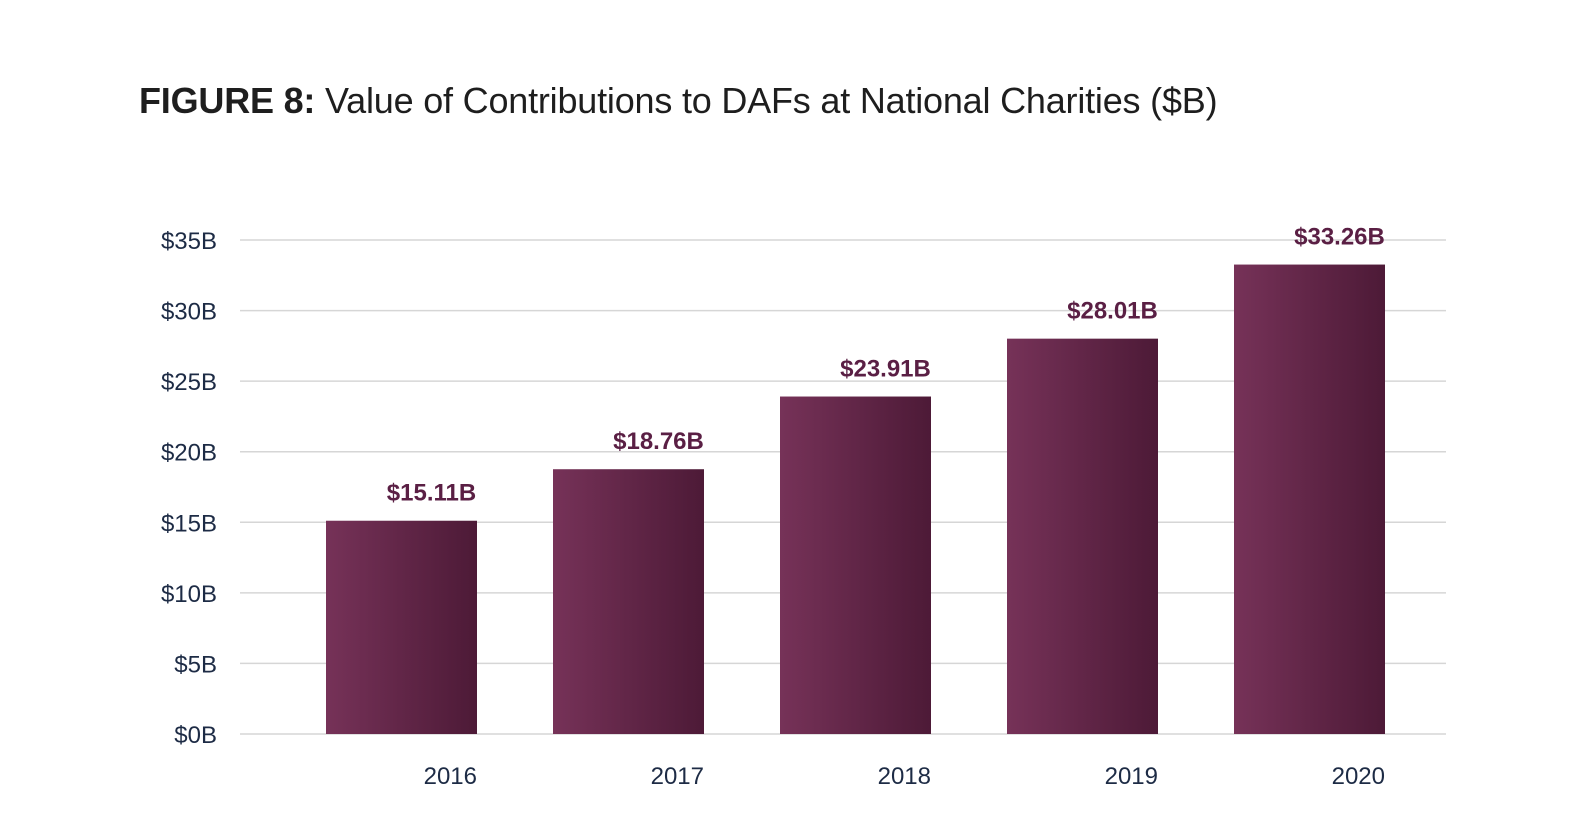 Image resolution: width=1581 pixels, height=837 pixels. Describe the element at coordinates (450, 776) in the screenshot. I see `x-tick-label: 2016` at that location.